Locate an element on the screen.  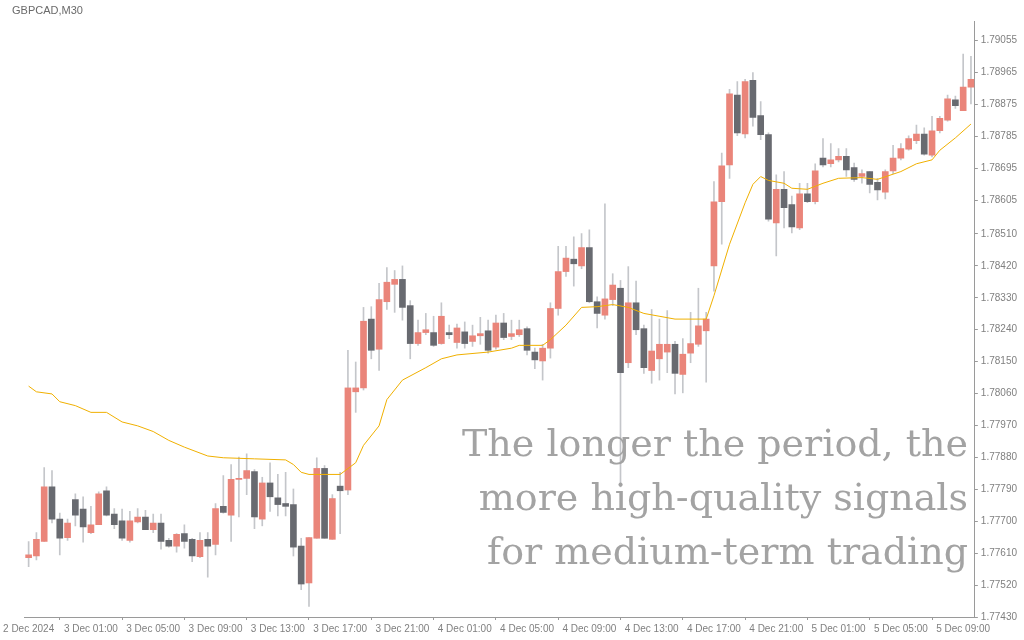
x-tick-label: 3 Dec 21:00 is located at coordinates (402, 628).